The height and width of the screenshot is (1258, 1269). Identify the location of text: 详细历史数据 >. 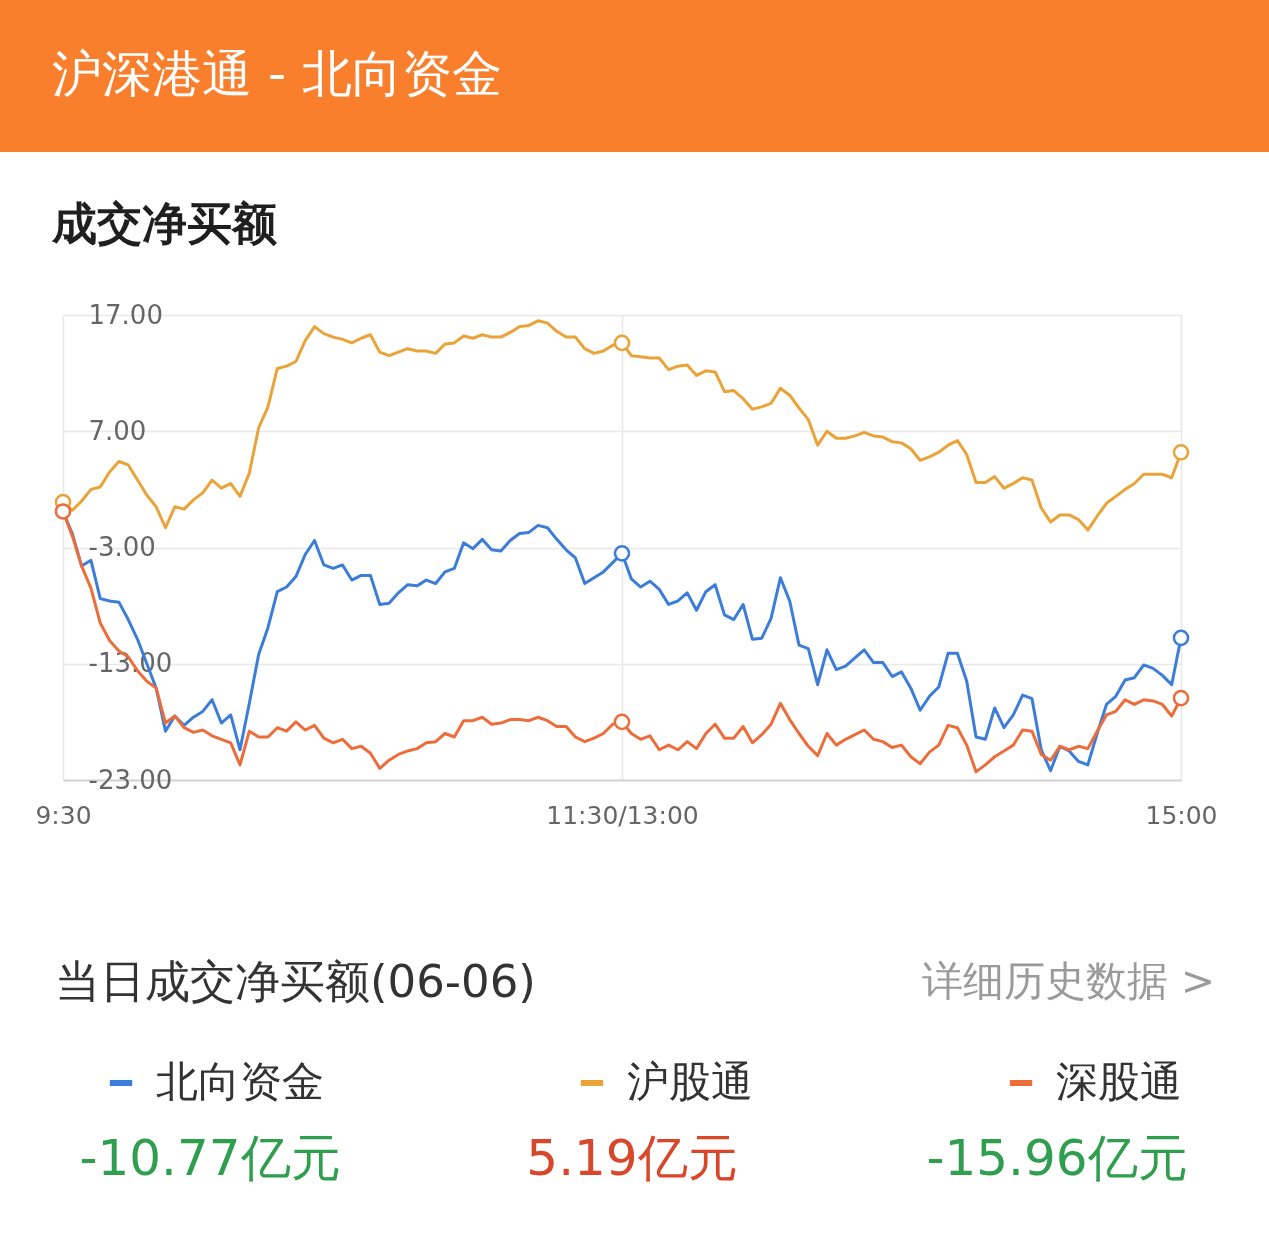
(1068, 981).